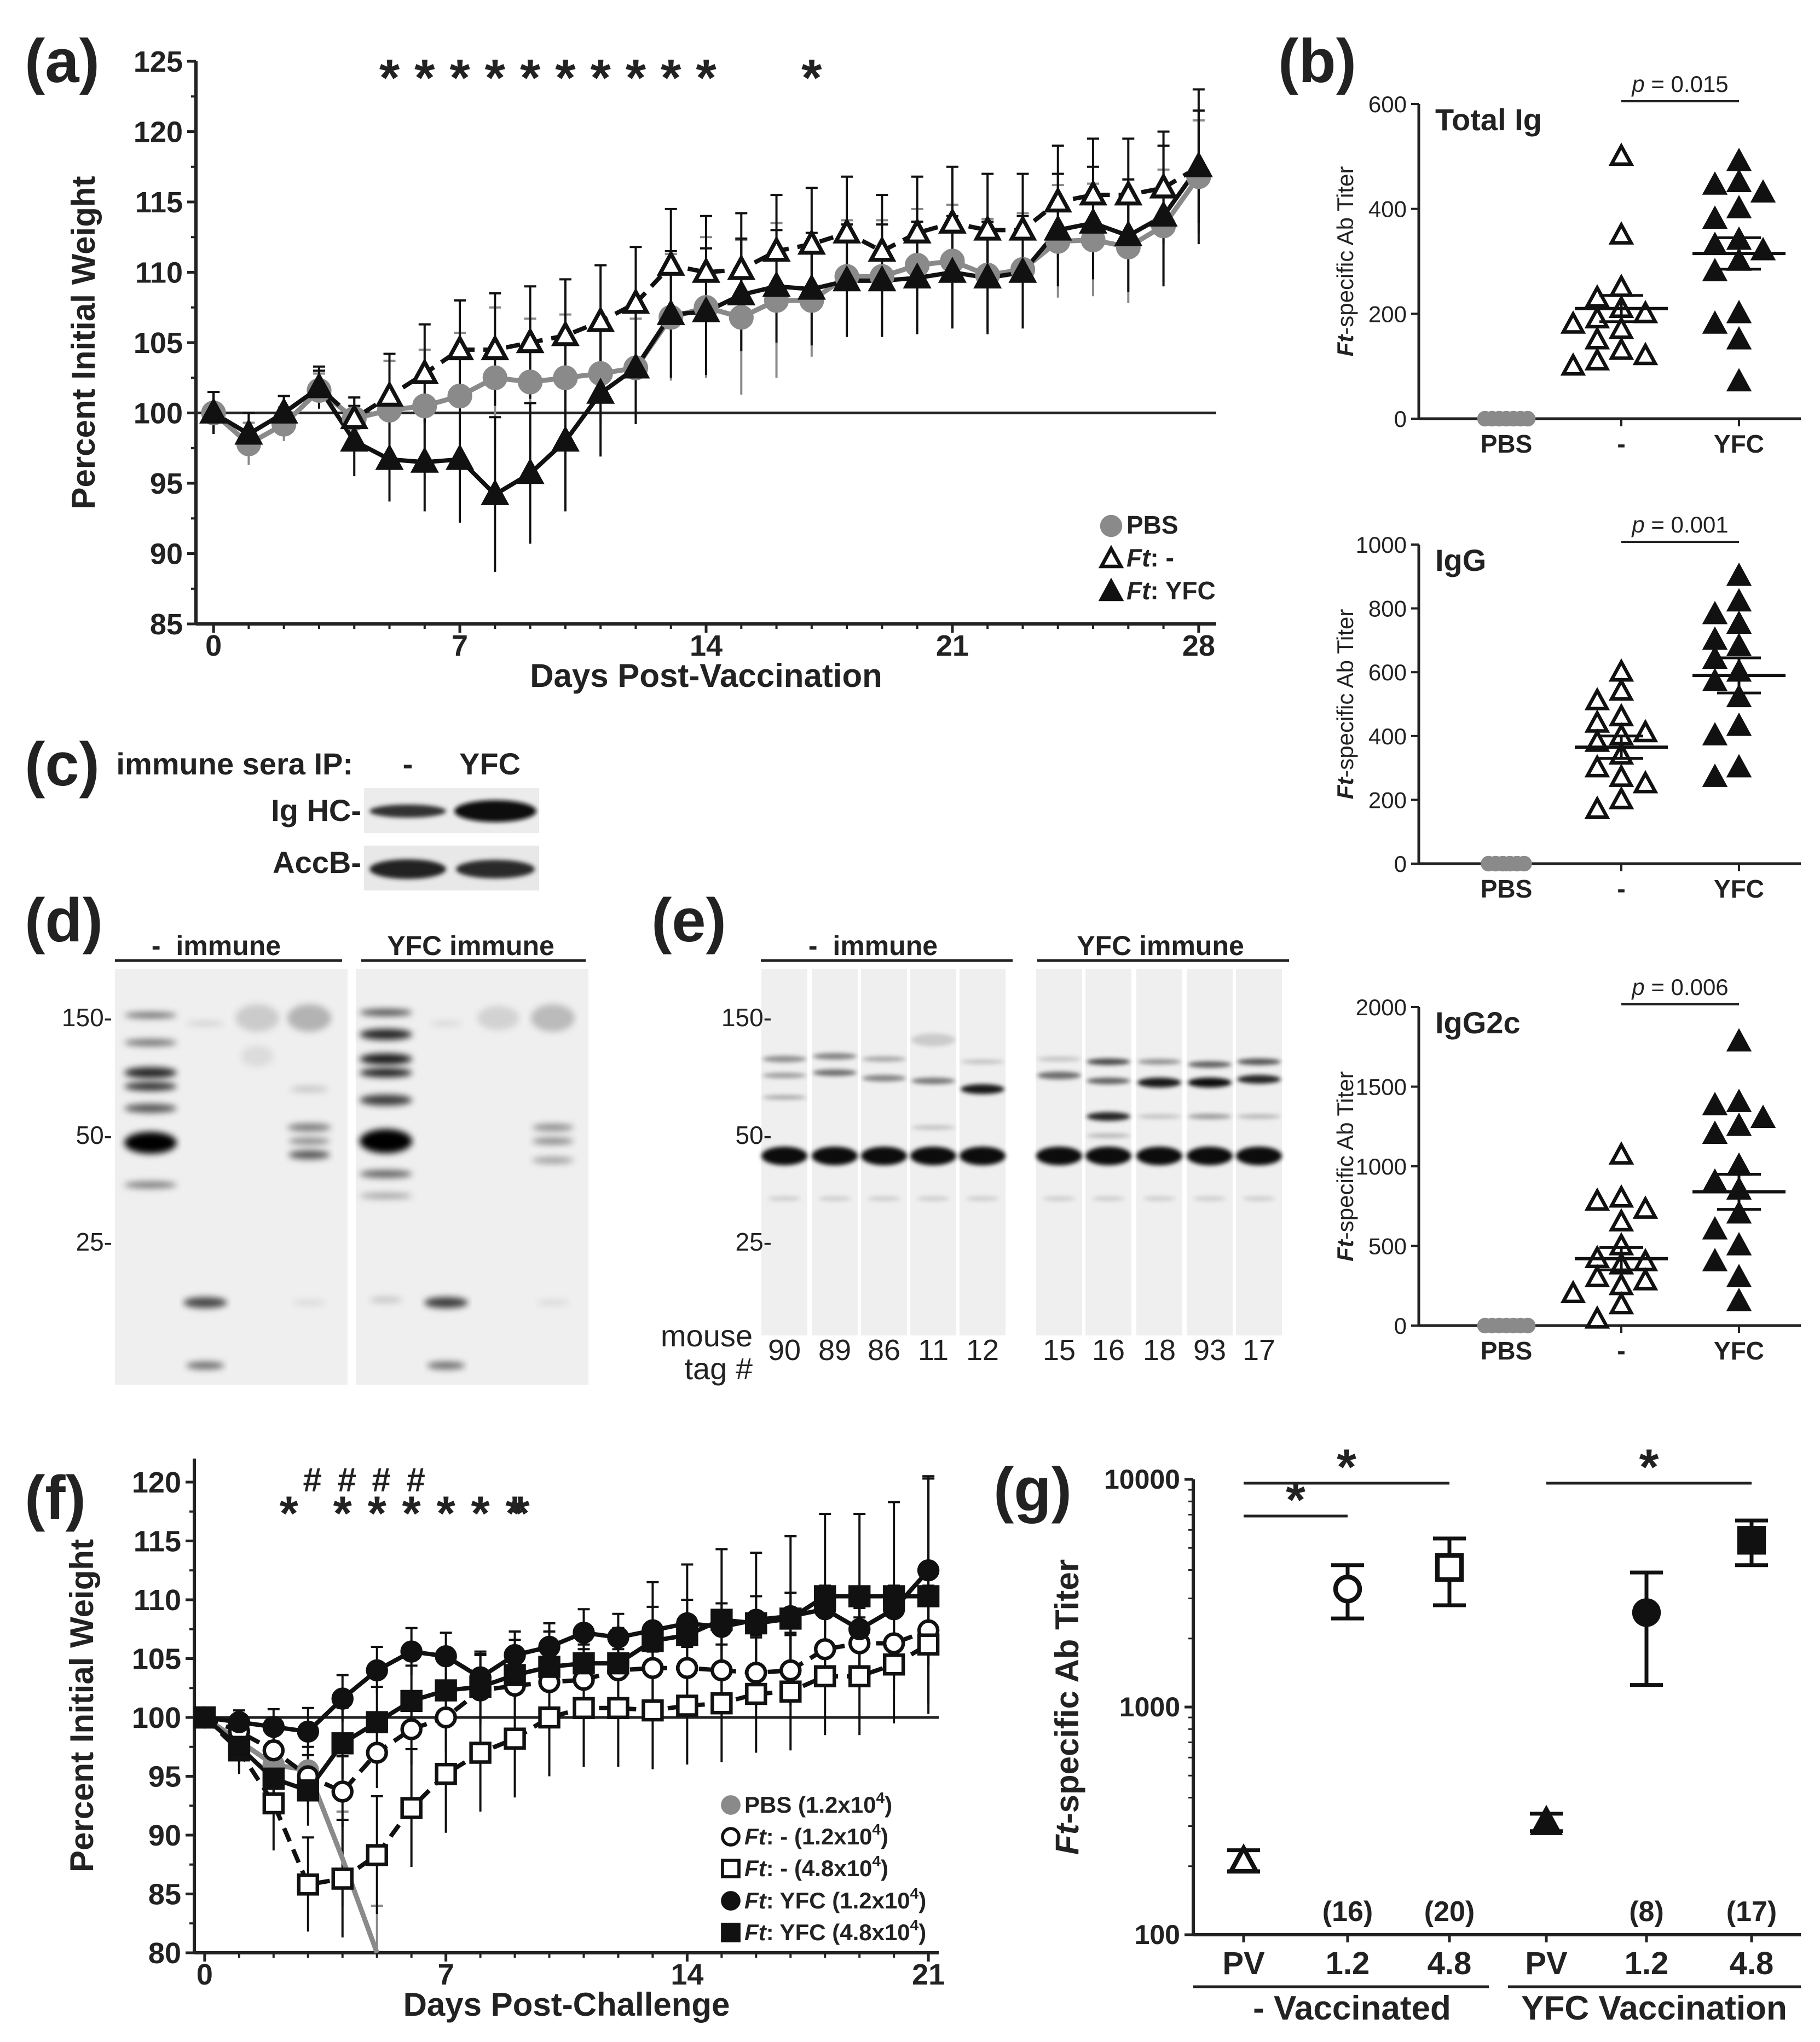  What do you see at coordinates (718, 1368) in the screenshot?
I see `blot-e-tag-label-tag: tag #` at bounding box center [718, 1368].